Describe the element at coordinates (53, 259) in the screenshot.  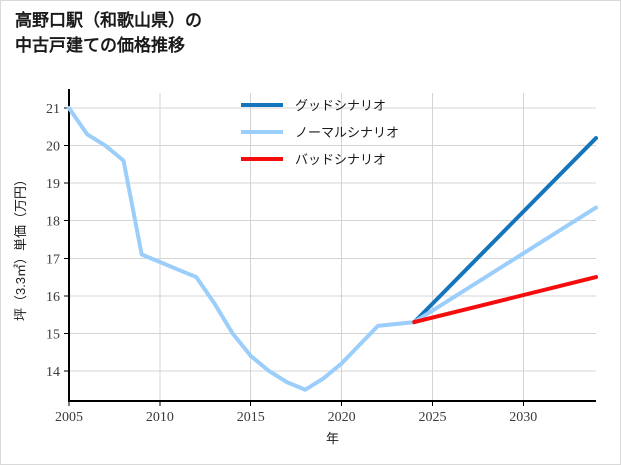
I see `y-axis-tick-label: 17` at that location.